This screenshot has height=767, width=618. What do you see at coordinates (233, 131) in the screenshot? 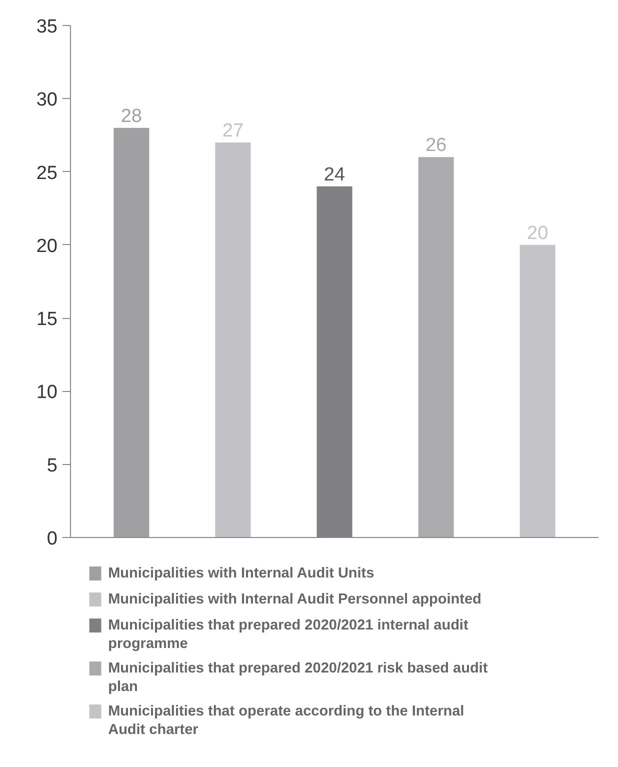
I see `data-label: 27` at bounding box center [233, 131].